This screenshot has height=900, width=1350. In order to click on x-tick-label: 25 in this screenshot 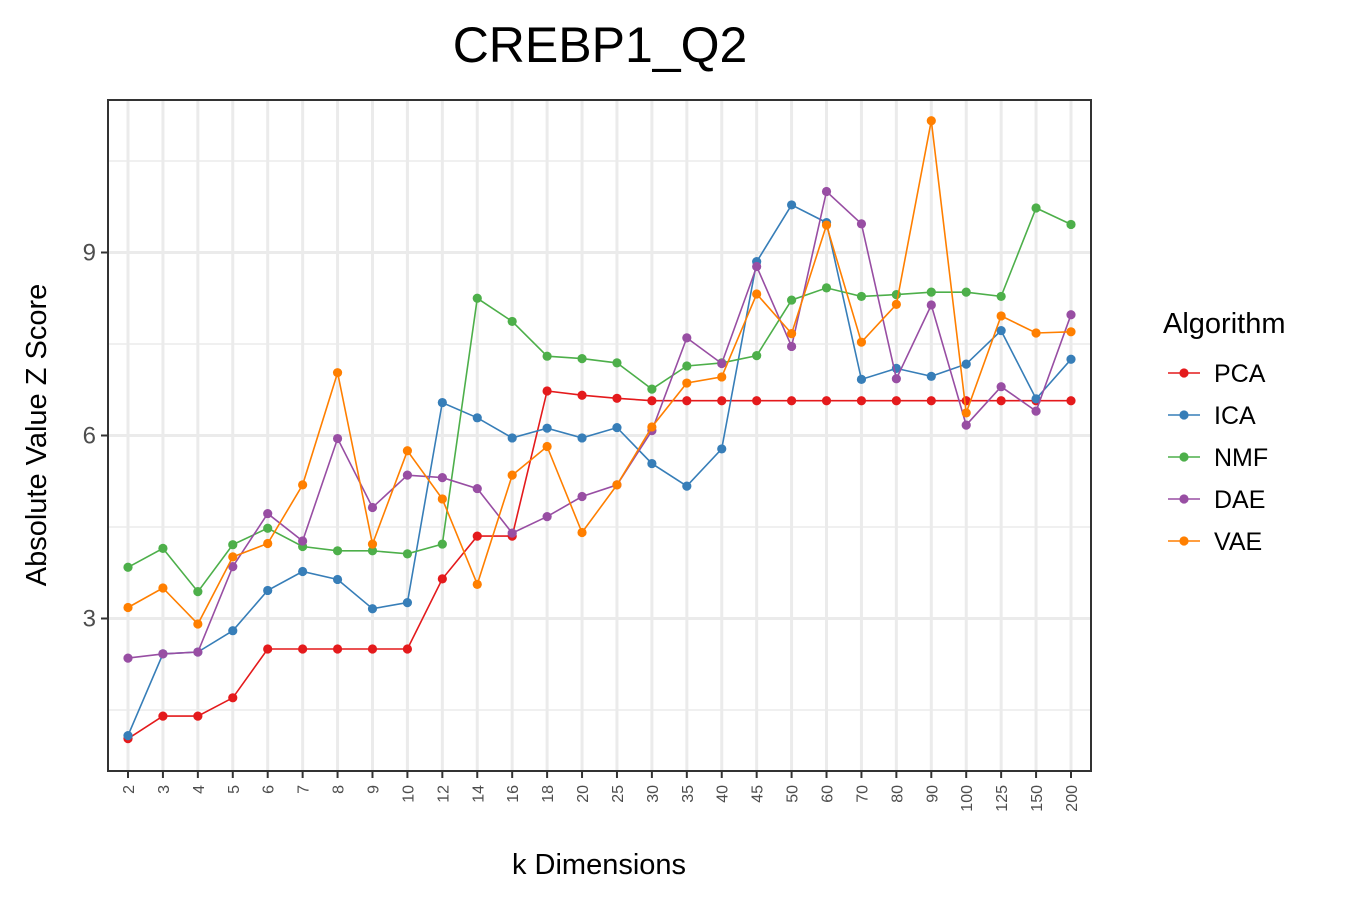, I will do `click(618, 794)`.